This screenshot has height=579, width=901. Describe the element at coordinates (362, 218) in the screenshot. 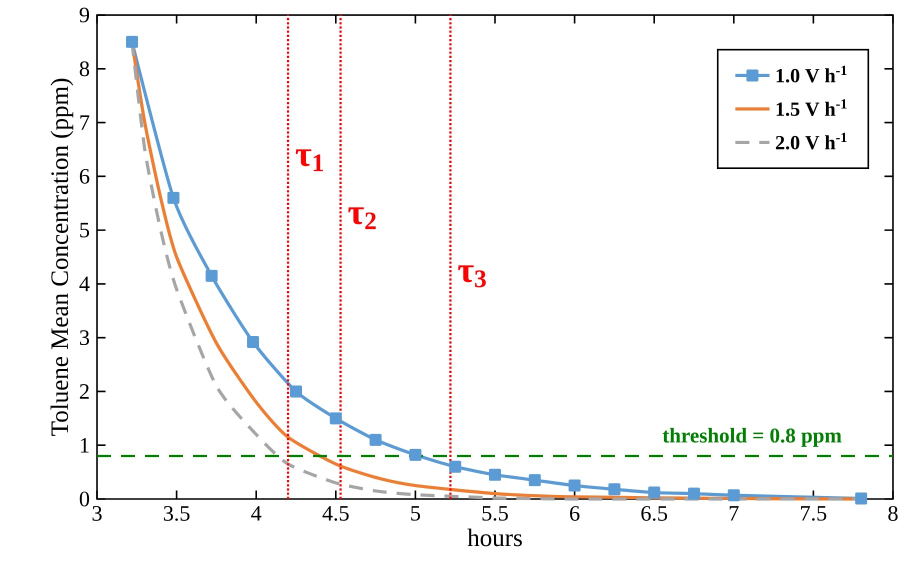

I see `ref-line-label: τ$_{2}$` at that location.